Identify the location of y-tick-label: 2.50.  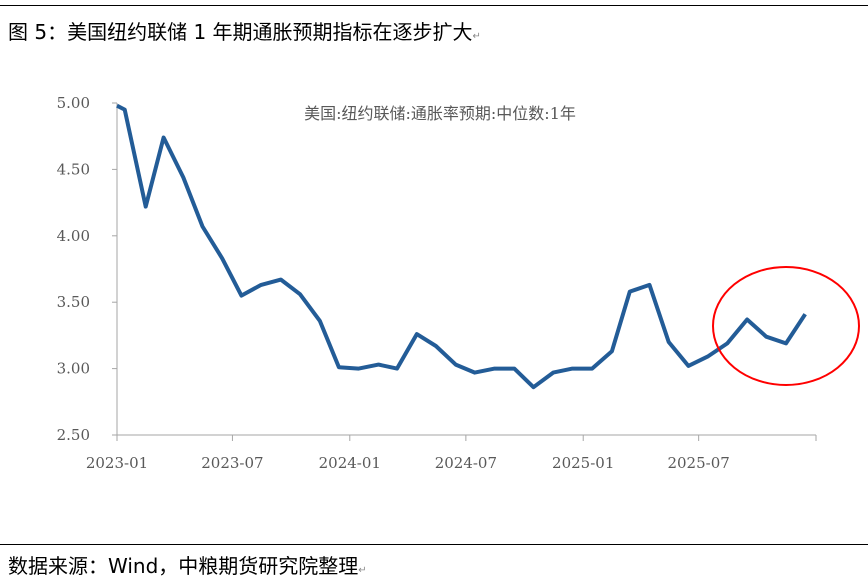
(73, 435).